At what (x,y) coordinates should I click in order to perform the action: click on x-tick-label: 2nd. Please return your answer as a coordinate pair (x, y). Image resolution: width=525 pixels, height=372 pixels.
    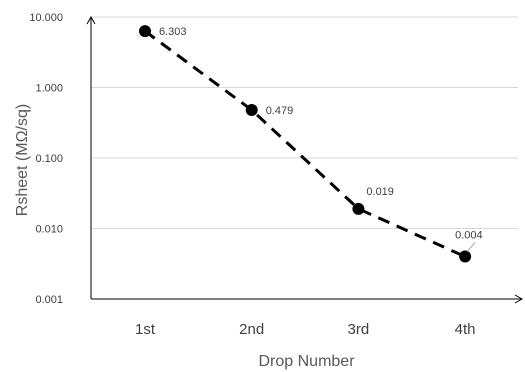
    Looking at the image, I should click on (251, 329).